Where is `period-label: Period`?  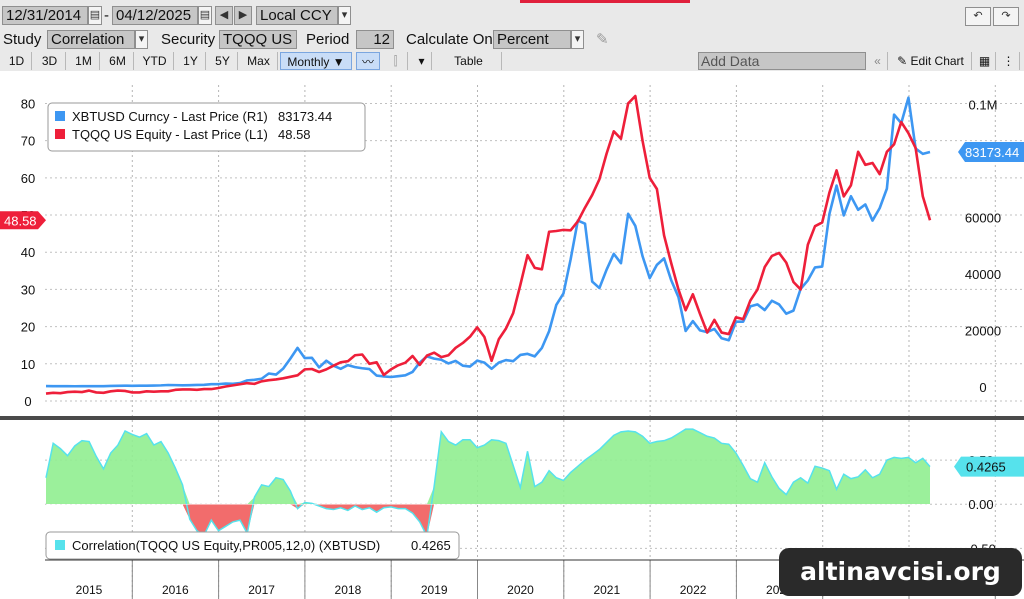 period-label: Period is located at coordinates (328, 39).